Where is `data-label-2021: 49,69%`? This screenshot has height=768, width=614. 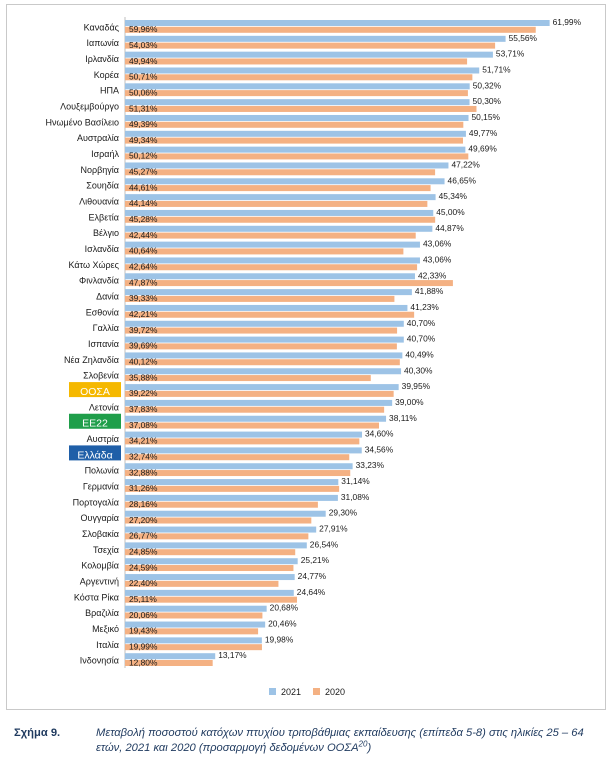 data-label-2021: 49,69% is located at coordinates (482, 149).